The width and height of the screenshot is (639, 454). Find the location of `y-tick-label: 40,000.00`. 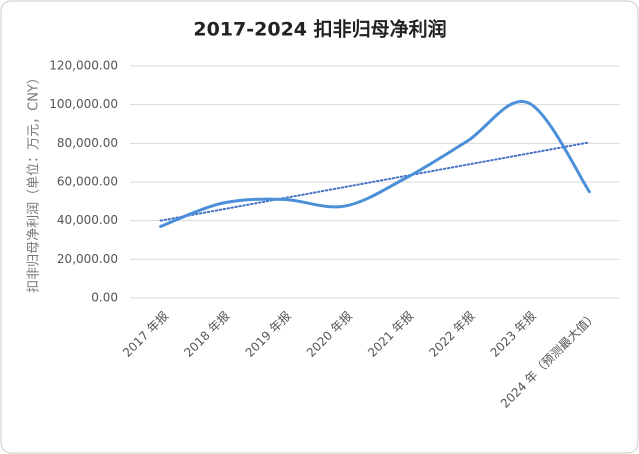

y-tick-label: 40,000.00 is located at coordinates (87, 220).